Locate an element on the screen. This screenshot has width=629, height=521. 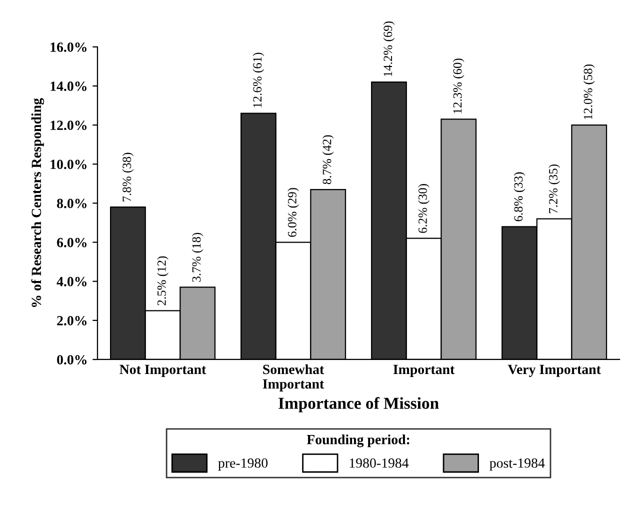
y-tick-label: 14.0% is located at coordinates (68, 86).